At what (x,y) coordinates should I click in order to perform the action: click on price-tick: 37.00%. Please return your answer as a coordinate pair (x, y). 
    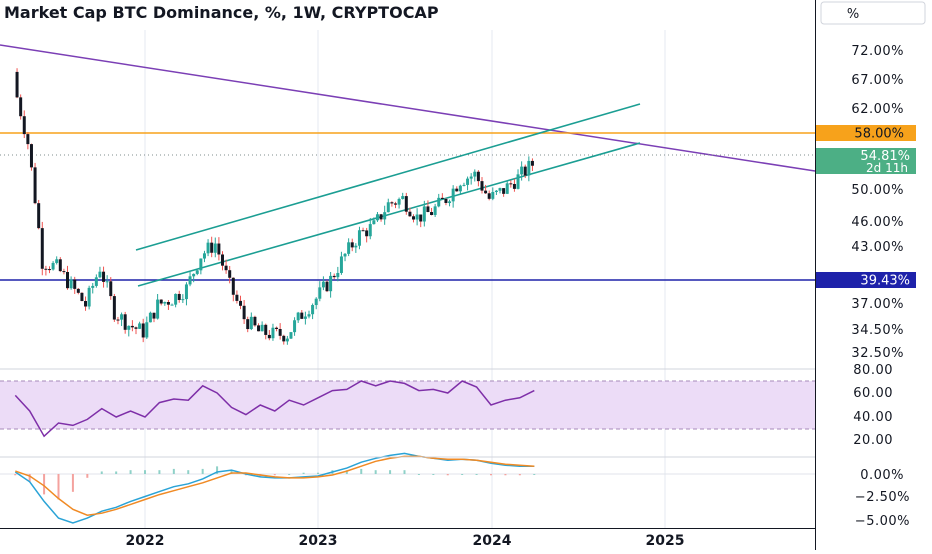
    Looking at the image, I should click on (877, 304).